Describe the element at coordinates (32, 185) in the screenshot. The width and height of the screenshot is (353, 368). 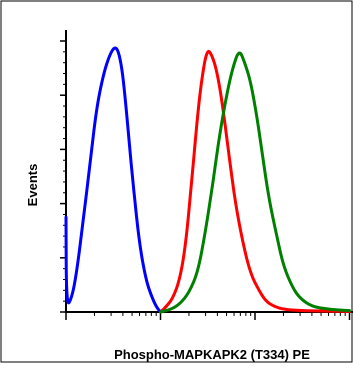
I see `y-axis-label: Events` at that location.